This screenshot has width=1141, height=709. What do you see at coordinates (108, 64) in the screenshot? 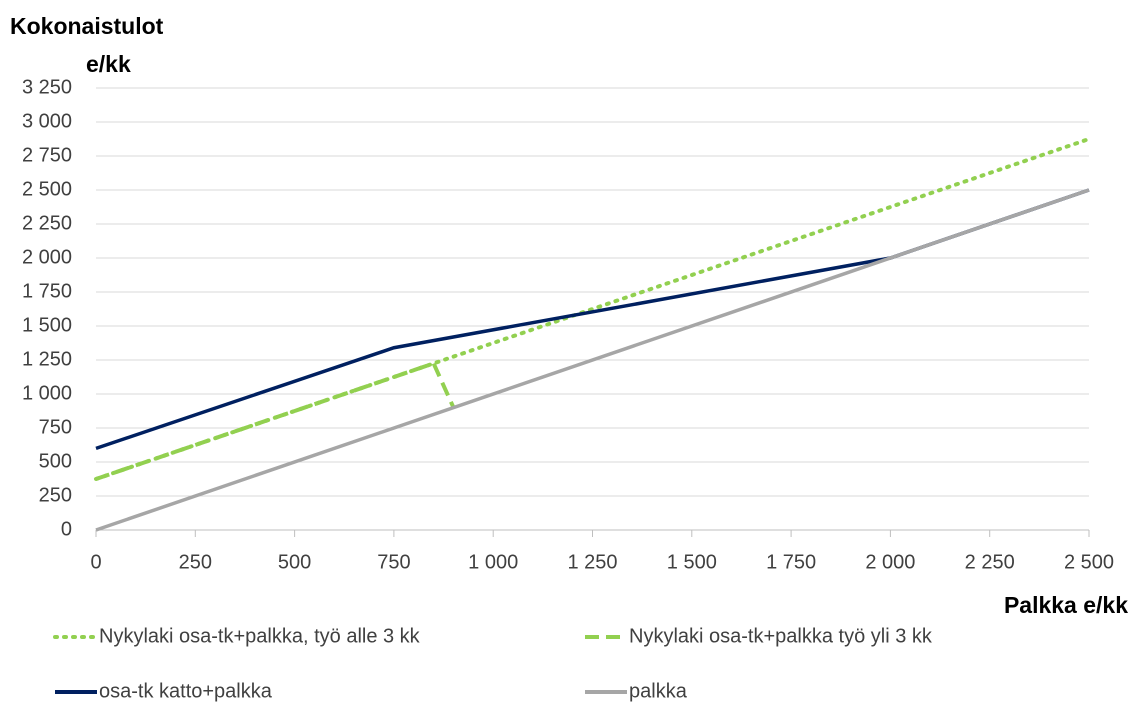
I see `y-axis-title: e/kk` at bounding box center [108, 64].